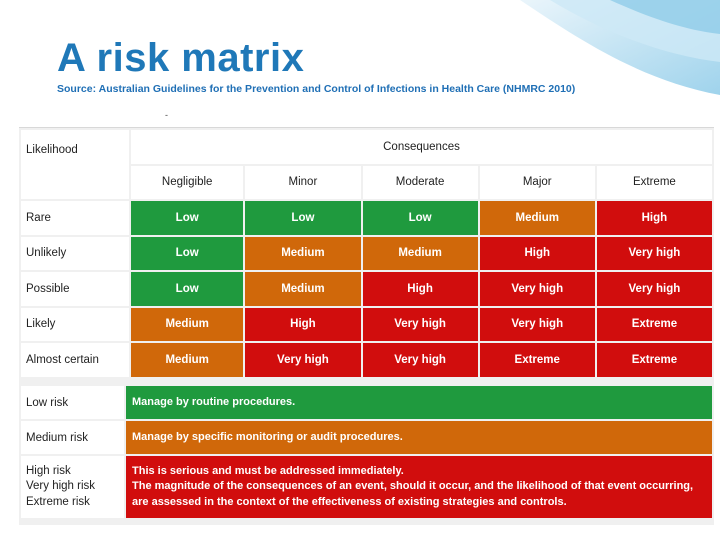 The image size is (720, 540). I want to click on legend-label-medium-risk: Medium risk, so click(72, 437).